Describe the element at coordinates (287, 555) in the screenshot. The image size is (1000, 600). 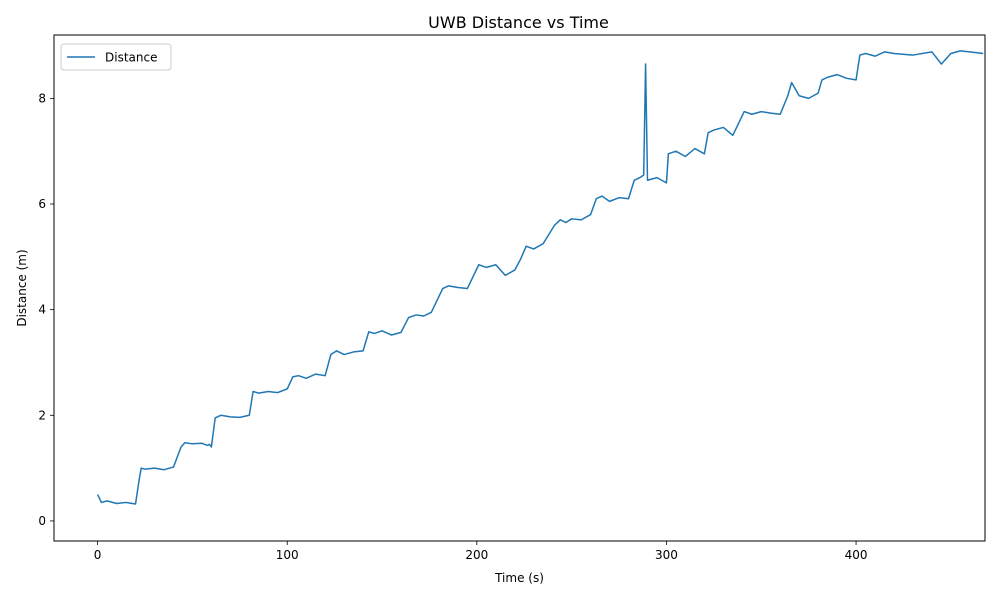
I see `x-tick-label: 100` at that location.